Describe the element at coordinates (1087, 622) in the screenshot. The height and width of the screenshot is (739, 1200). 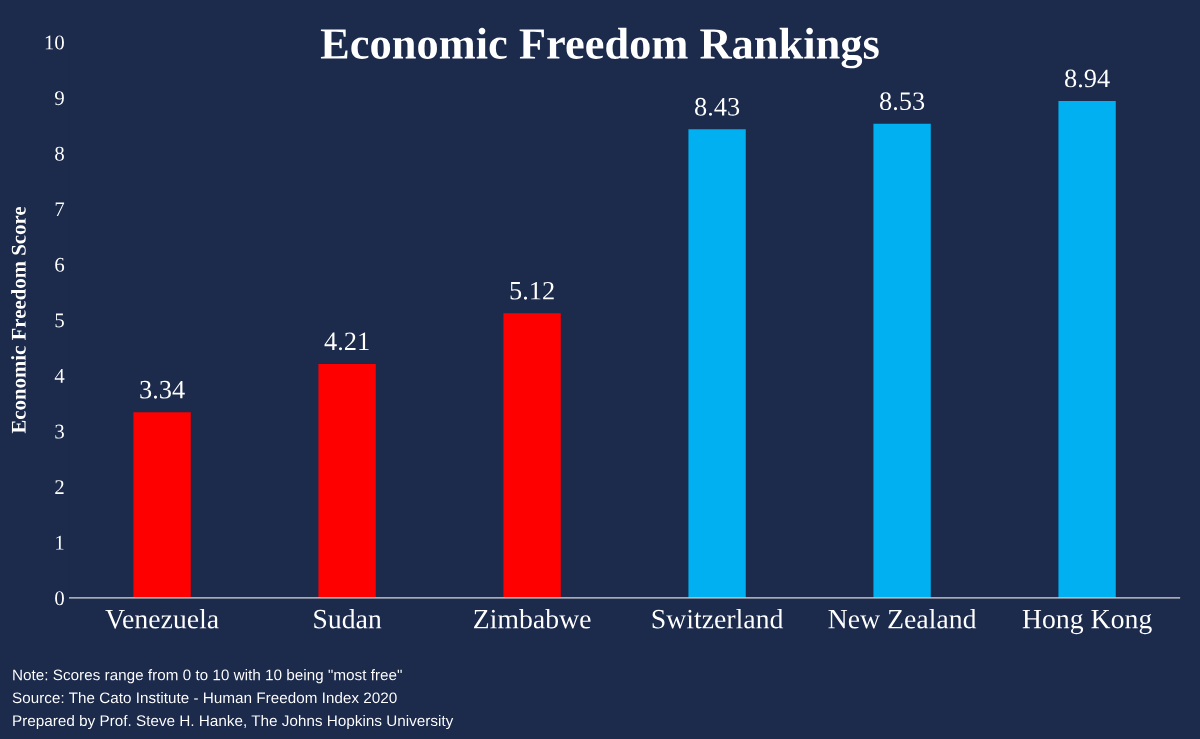
I see `x-tick-label: Hong Kong` at that location.